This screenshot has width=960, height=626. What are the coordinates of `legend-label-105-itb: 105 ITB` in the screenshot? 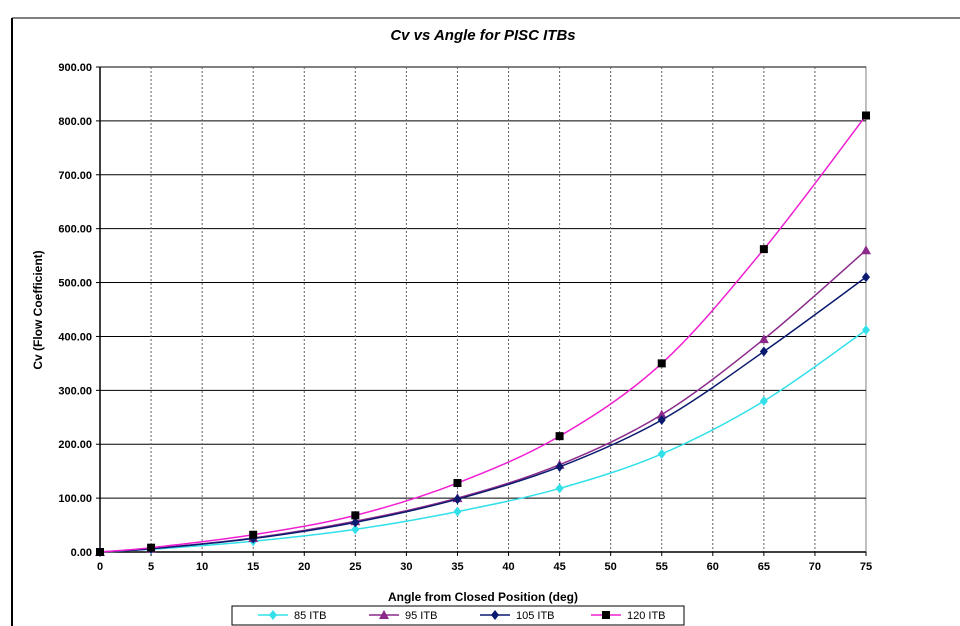 It's located at (535, 616).